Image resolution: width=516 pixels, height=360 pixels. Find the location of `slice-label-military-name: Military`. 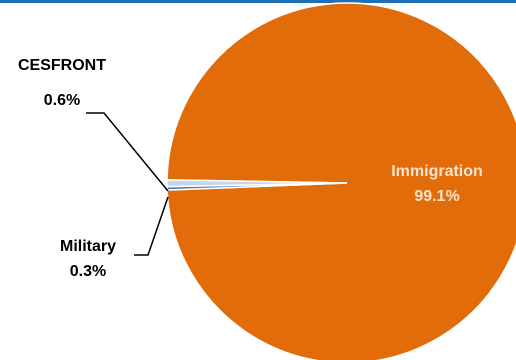

slice-label-military-name: Military is located at coordinates (88, 246).